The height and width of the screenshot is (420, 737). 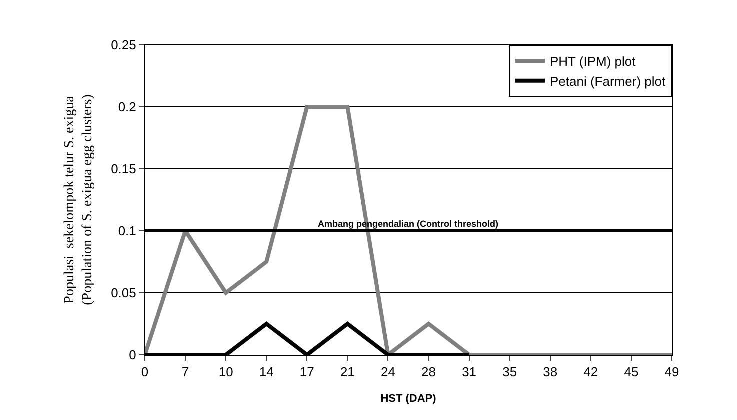 What do you see at coordinates (123, 45) in the screenshot?
I see `y-tick-label: 0.25` at bounding box center [123, 45].